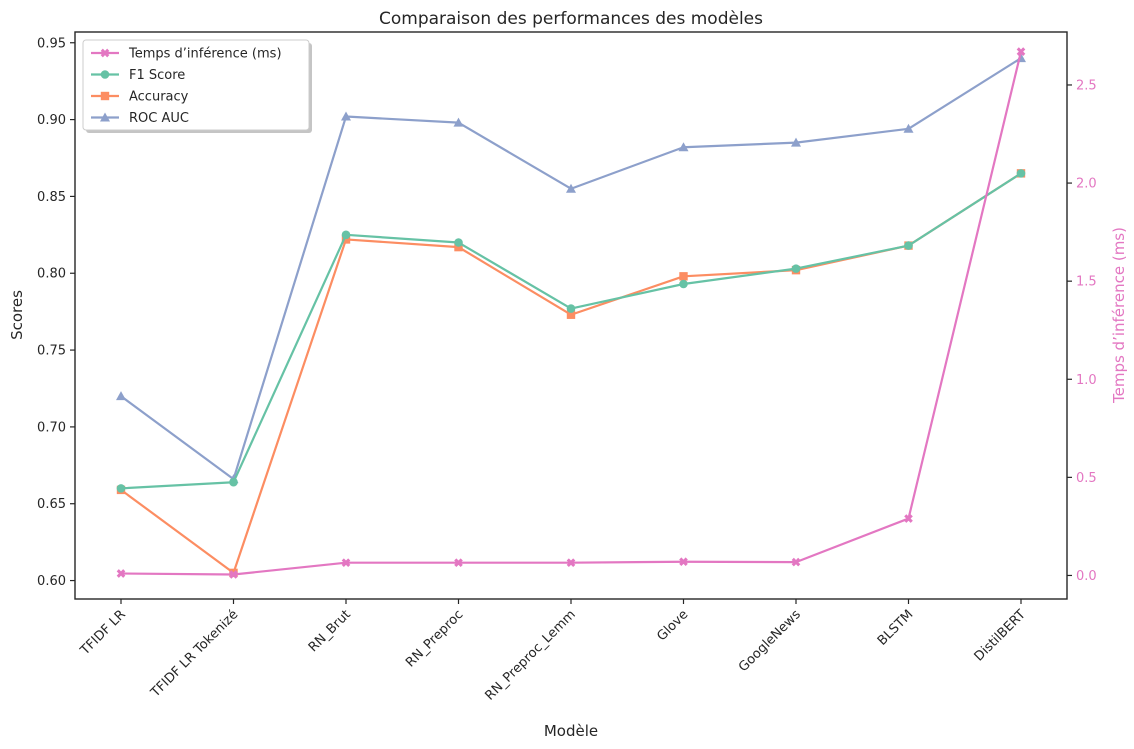  Describe the element at coordinates (1119, 315) in the screenshot. I see `y2-axis-title: Temps d’inférence (ms)` at that location.